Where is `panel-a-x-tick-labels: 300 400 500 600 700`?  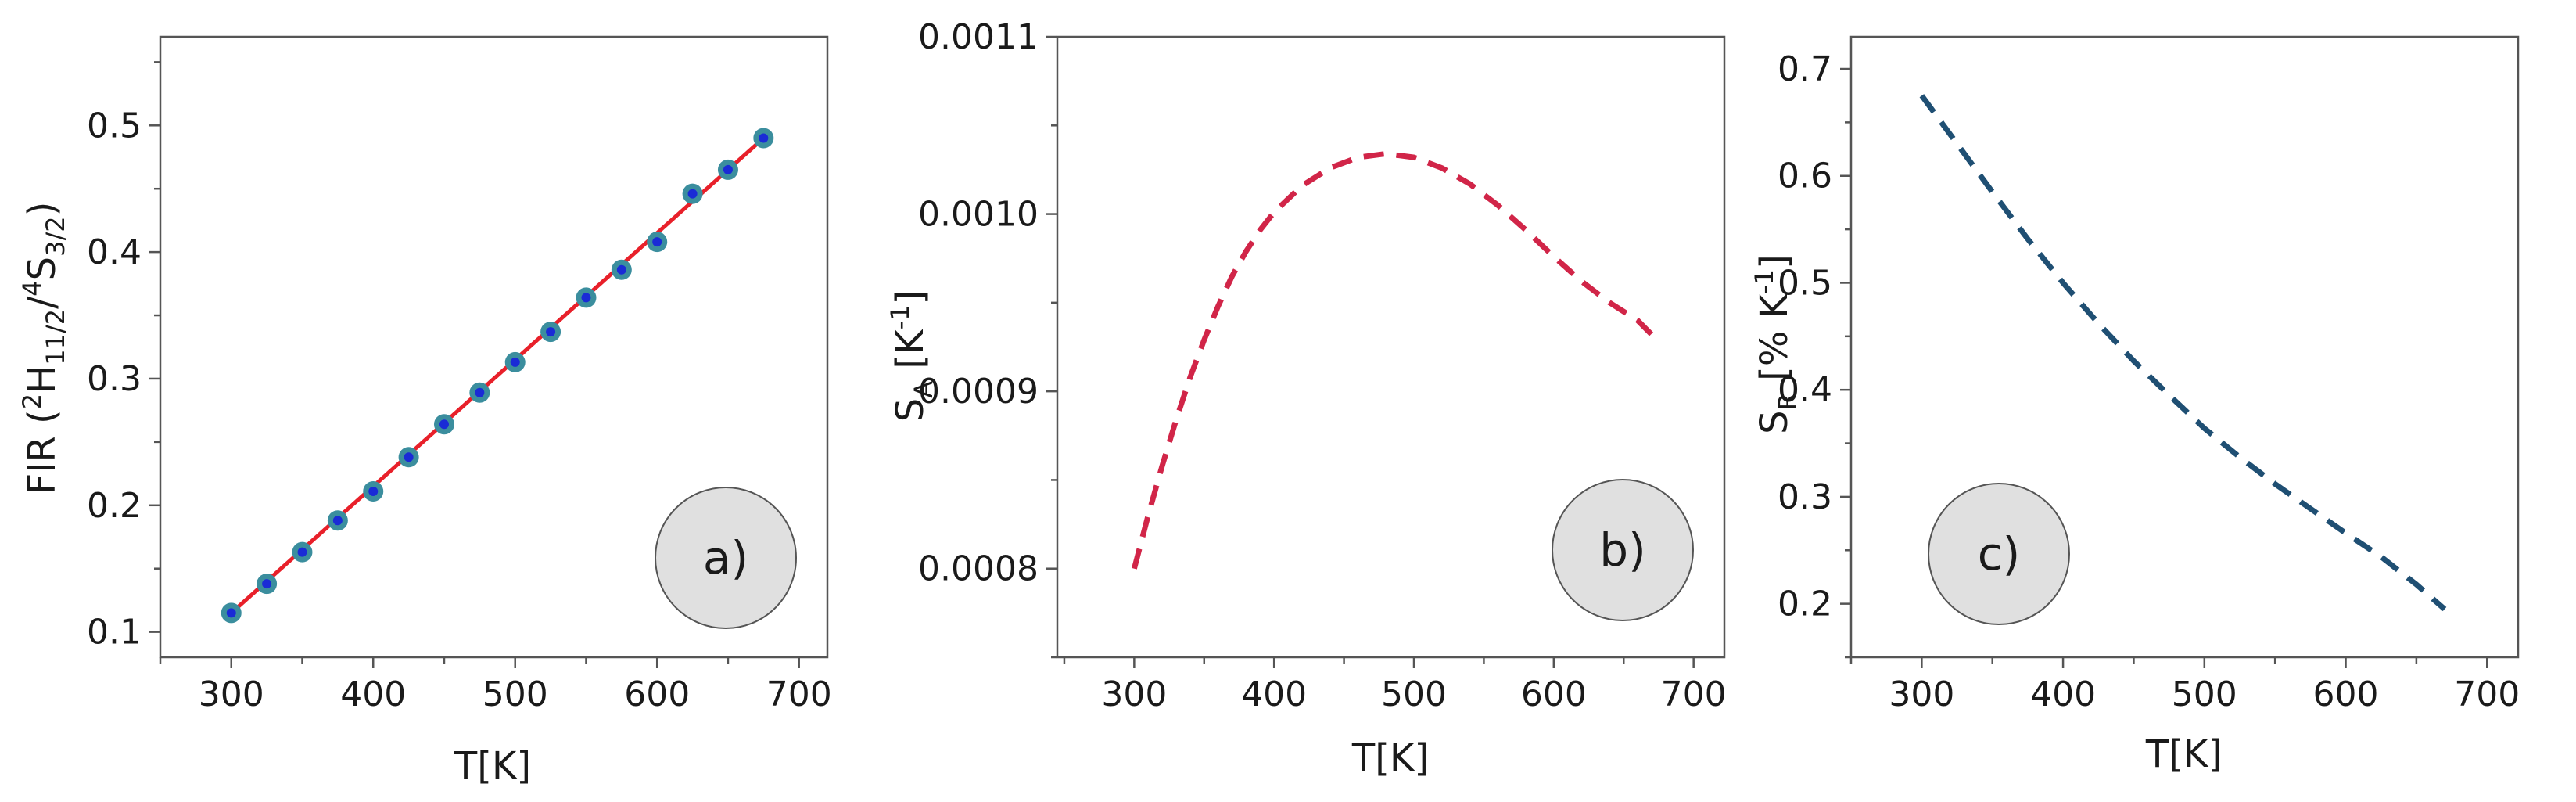 panel-a-x-tick-labels: 300 400 500 600 700 is located at coordinates (515, 694).